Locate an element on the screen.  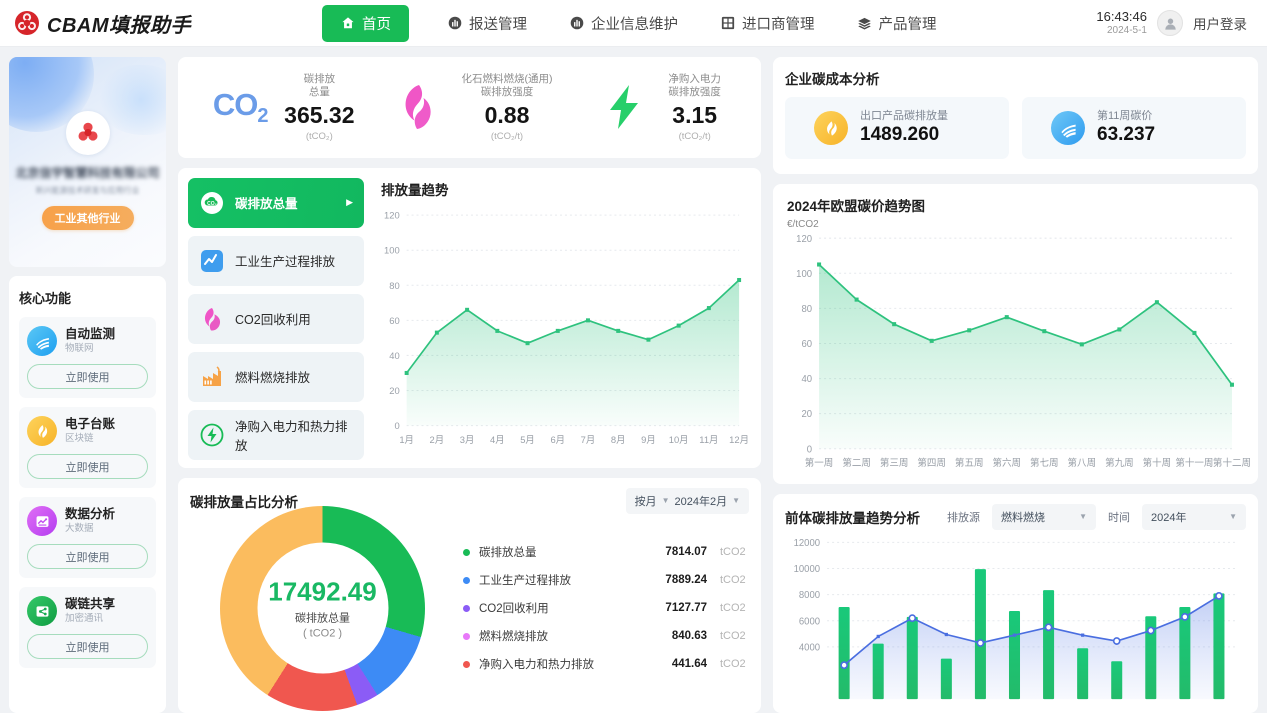
period-value-label: 2024年2月 is located at coordinates (701, 501).